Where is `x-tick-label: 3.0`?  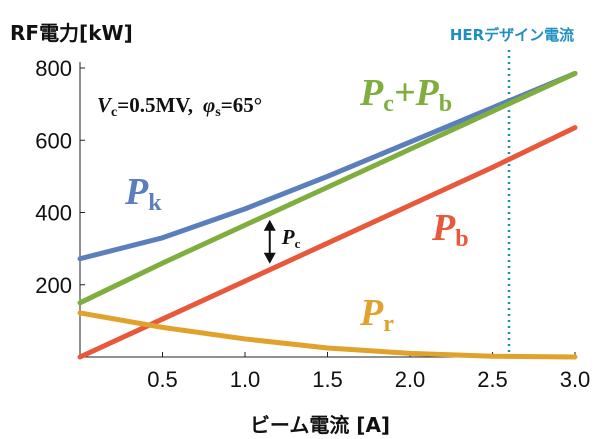
x-tick-label: 3.0 is located at coordinates (575, 379).